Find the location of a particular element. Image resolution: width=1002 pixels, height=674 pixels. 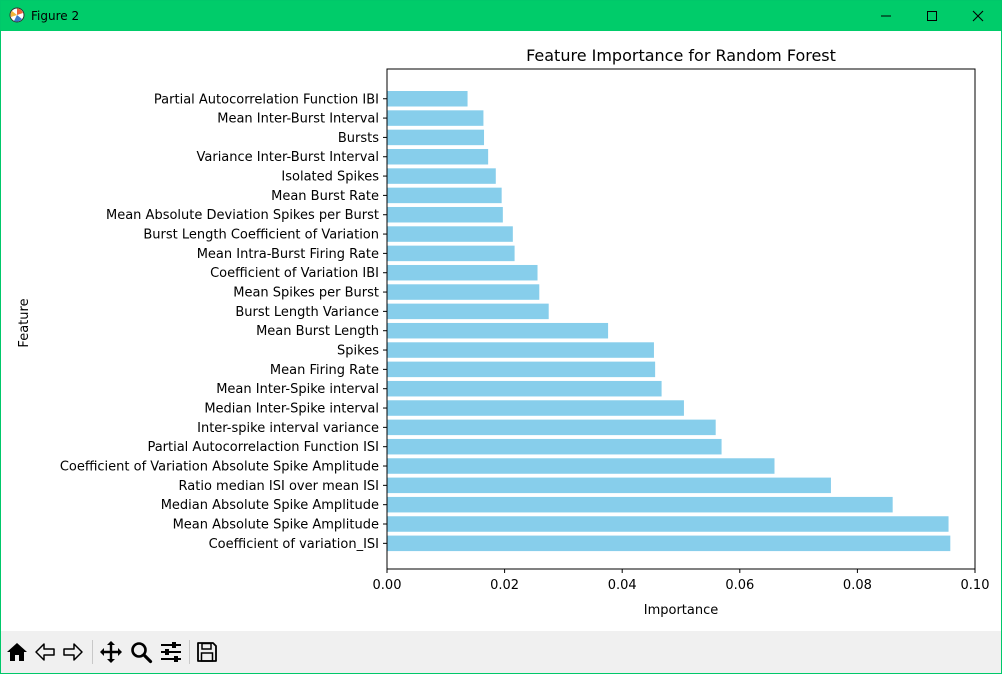

title-bar: Figure 2 is located at coordinates (501, 16).